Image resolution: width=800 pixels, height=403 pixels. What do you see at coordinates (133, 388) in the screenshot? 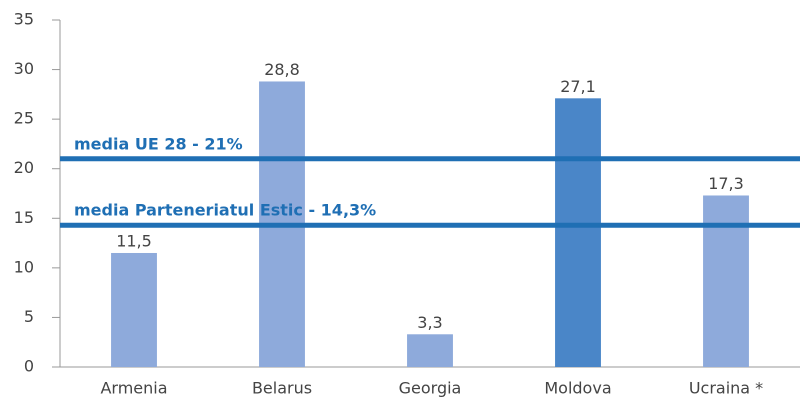
I see `x-tick-label: Armenia` at bounding box center [133, 388].